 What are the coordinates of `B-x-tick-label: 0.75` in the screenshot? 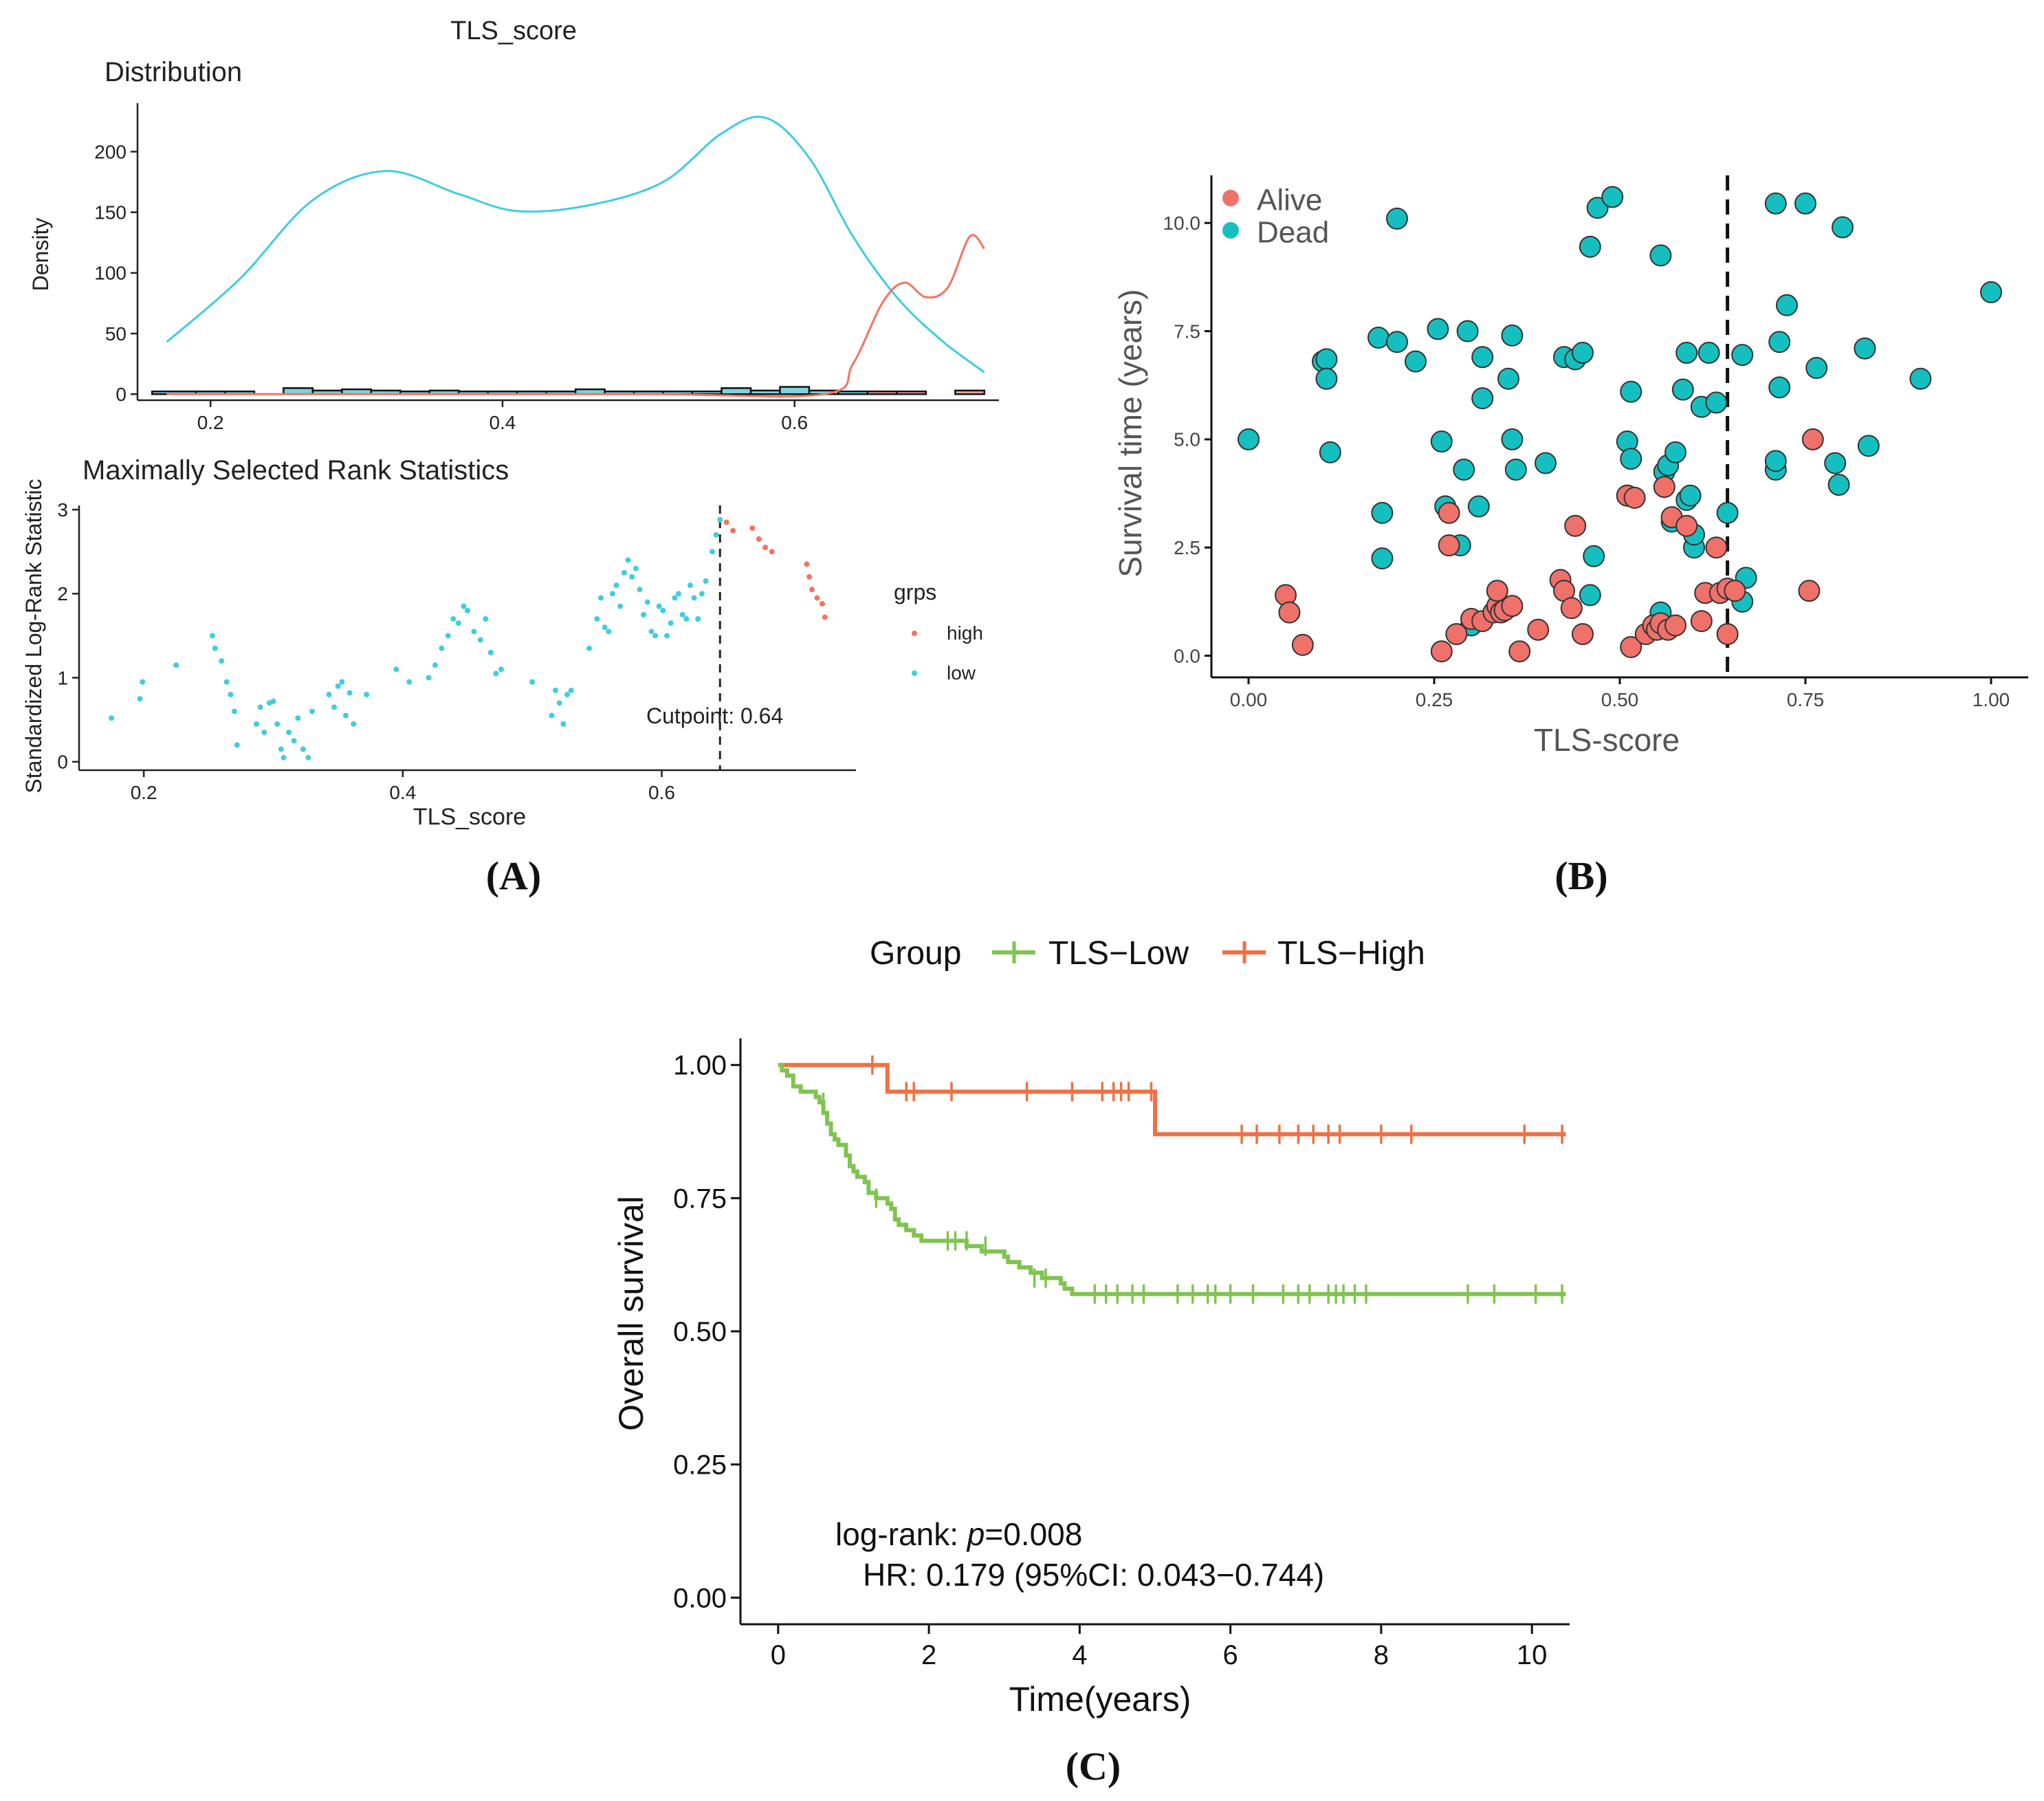 It's located at (1806, 699).